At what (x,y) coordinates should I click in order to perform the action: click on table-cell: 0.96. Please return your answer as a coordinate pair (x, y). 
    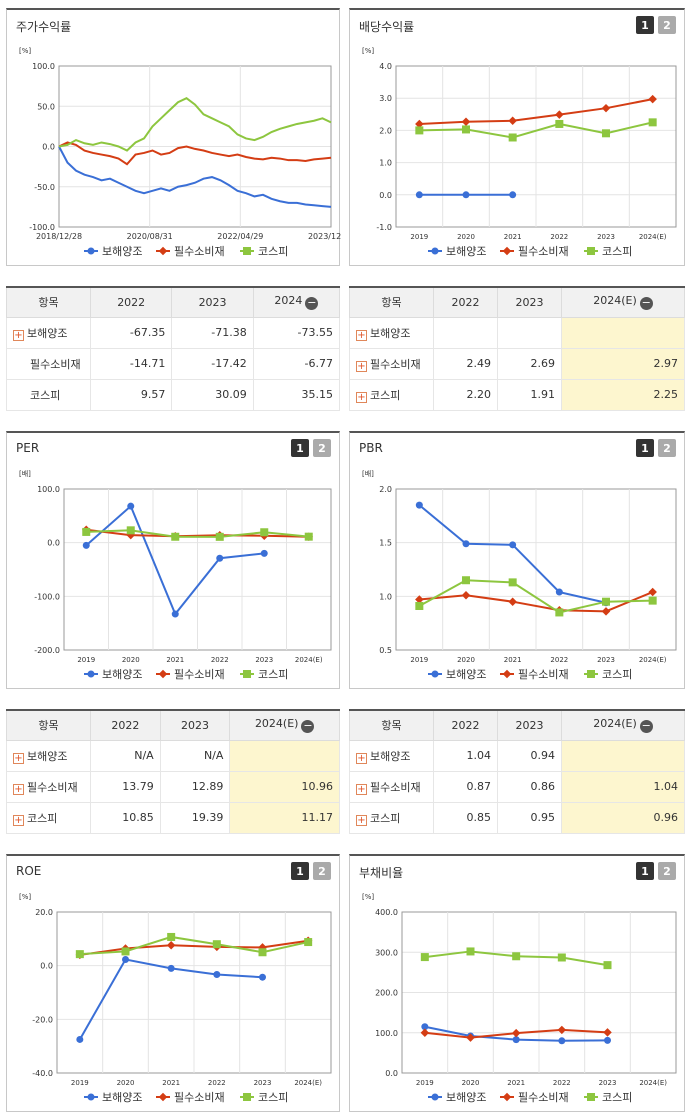
    Looking at the image, I should click on (623, 817).